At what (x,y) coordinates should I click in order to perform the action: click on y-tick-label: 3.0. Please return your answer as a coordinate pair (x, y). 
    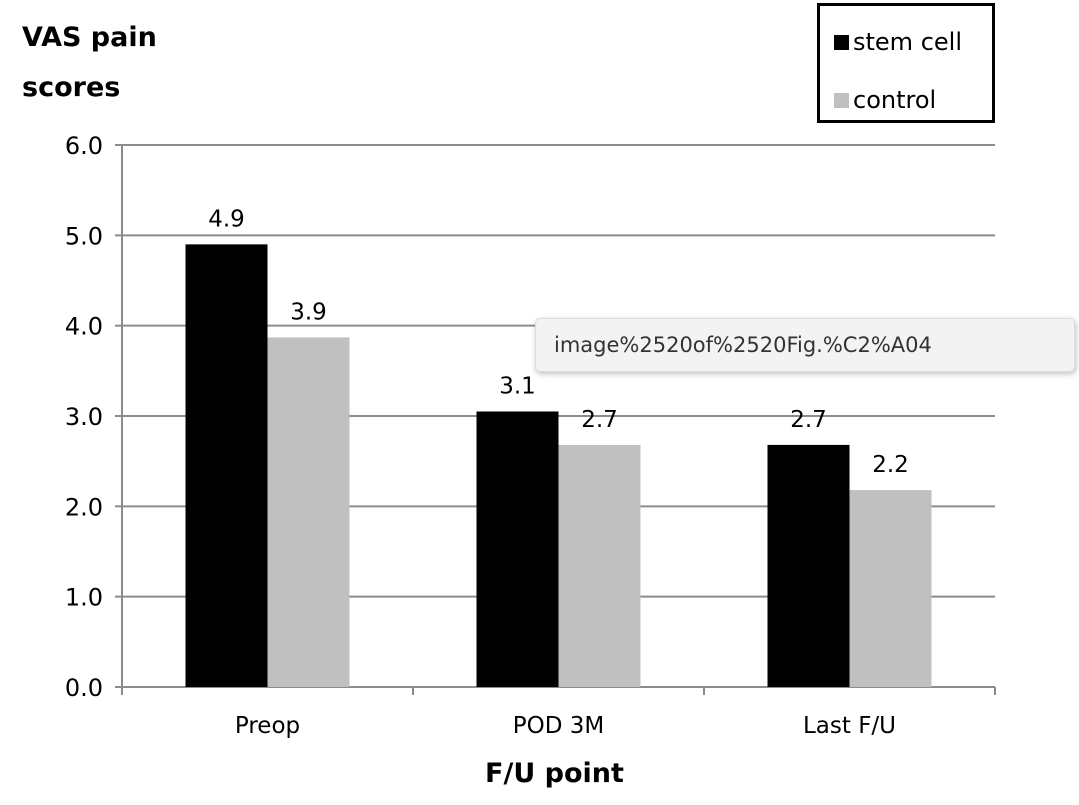
    Looking at the image, I should click on (84, 417).